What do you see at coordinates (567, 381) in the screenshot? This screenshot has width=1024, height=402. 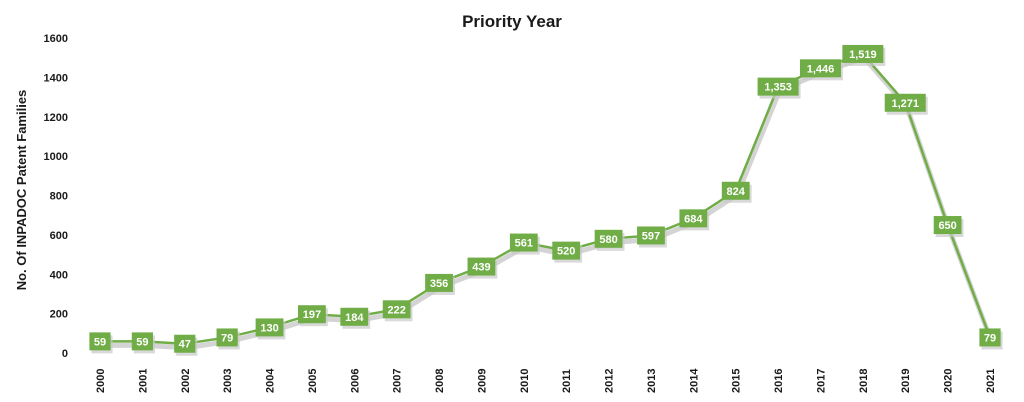 I see `x-tick-label: 2011` at bounding box center [567, 381].